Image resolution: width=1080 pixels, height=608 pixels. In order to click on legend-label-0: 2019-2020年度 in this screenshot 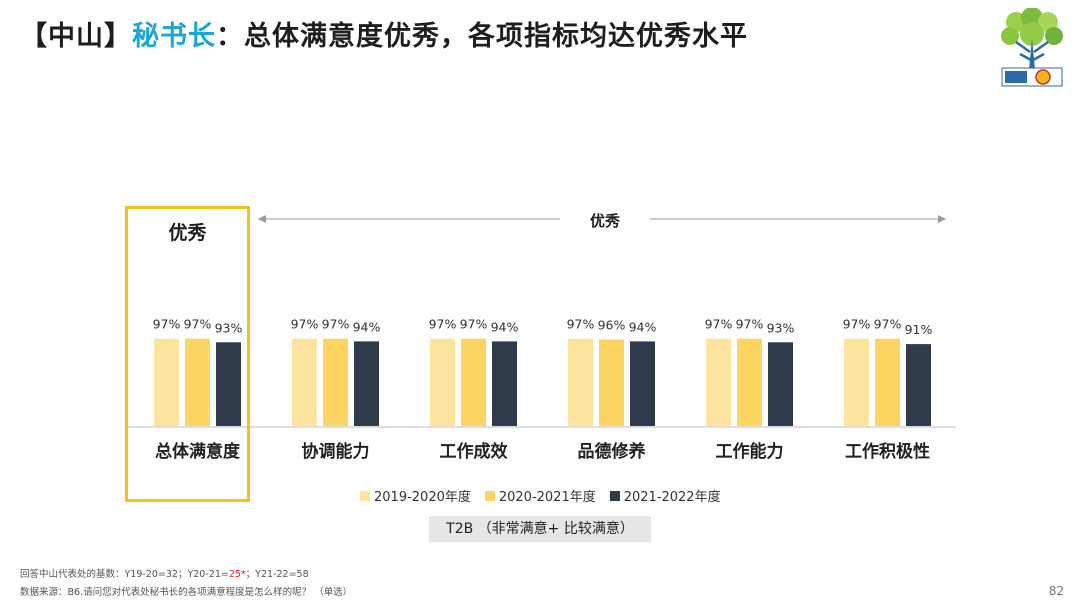, I will do `click(422, 497)`.